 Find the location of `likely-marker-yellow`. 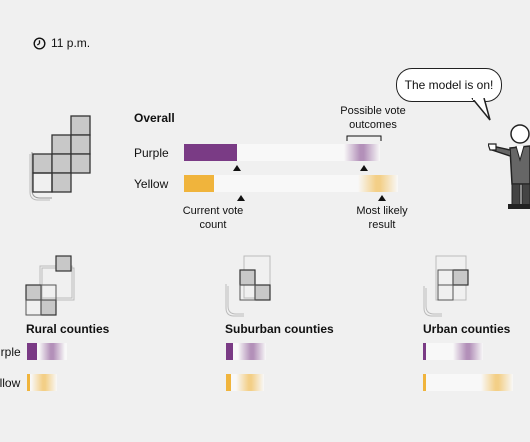

likely-marker-yellow is located at coordinates (382, 198).